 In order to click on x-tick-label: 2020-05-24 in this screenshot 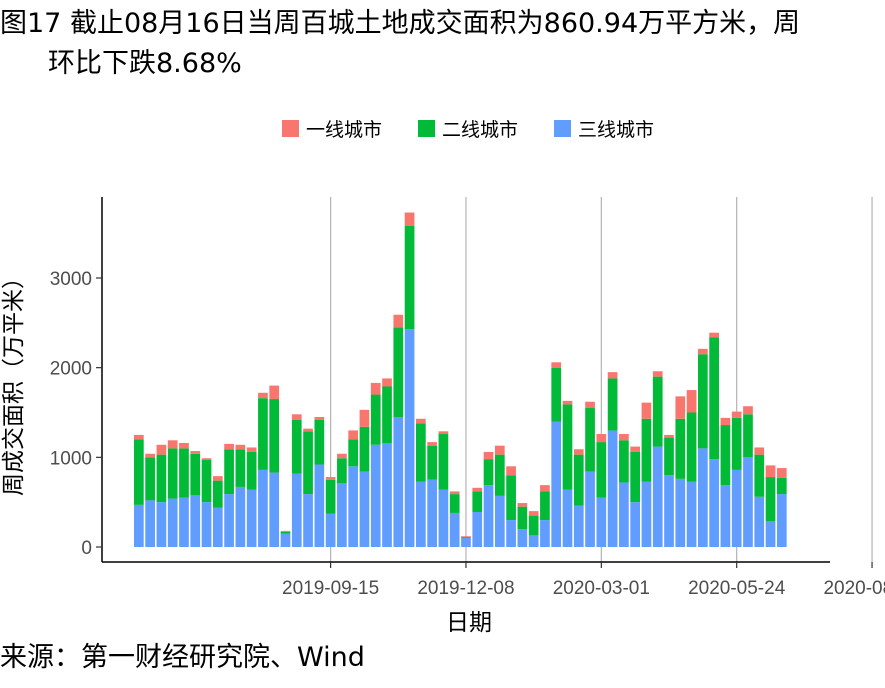, I will do `click(737, 588)`.